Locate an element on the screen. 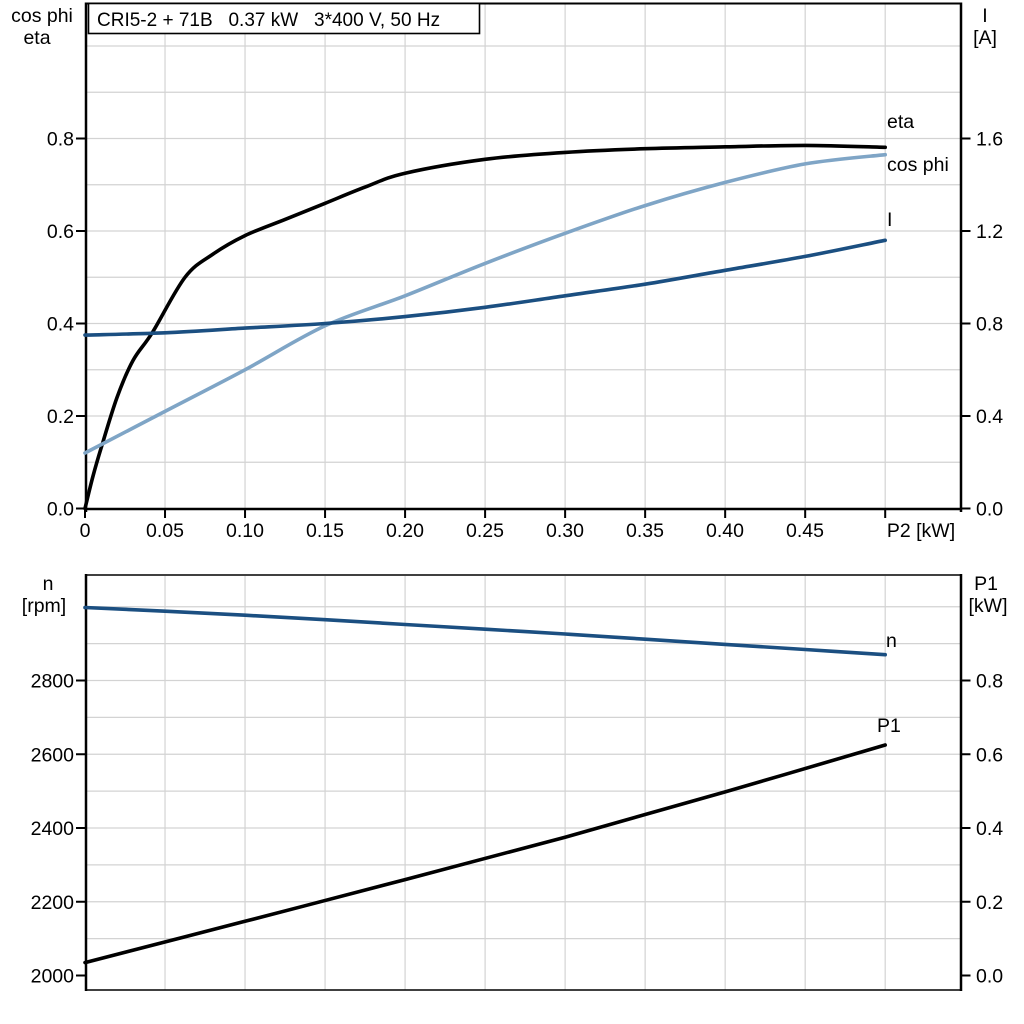 The height and width of the screenshot is (1024, 1024). bottom-ytick-left: 2400 is located at coordinates (53, 829).